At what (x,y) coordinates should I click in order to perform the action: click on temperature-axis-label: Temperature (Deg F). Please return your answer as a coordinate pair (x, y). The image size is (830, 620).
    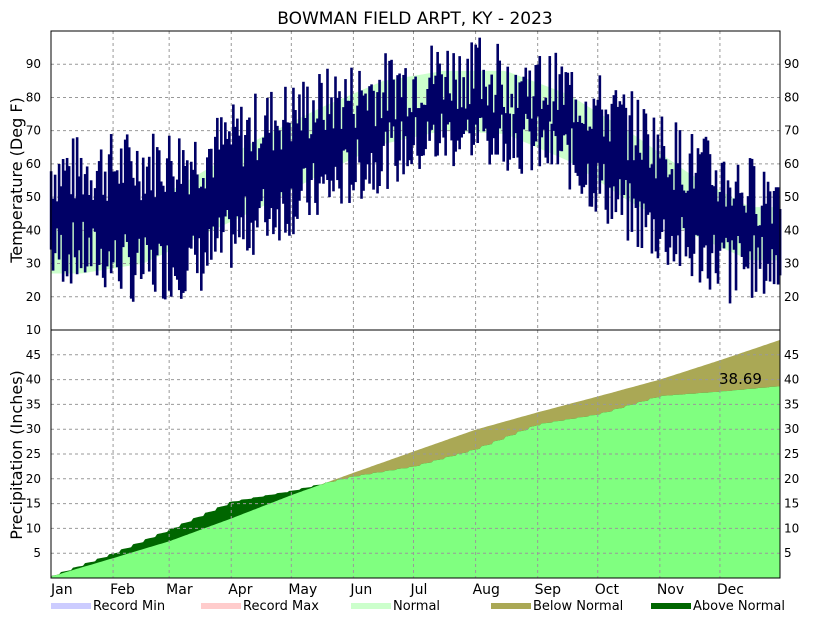
    Looking at the image, I should click on (16, 180).